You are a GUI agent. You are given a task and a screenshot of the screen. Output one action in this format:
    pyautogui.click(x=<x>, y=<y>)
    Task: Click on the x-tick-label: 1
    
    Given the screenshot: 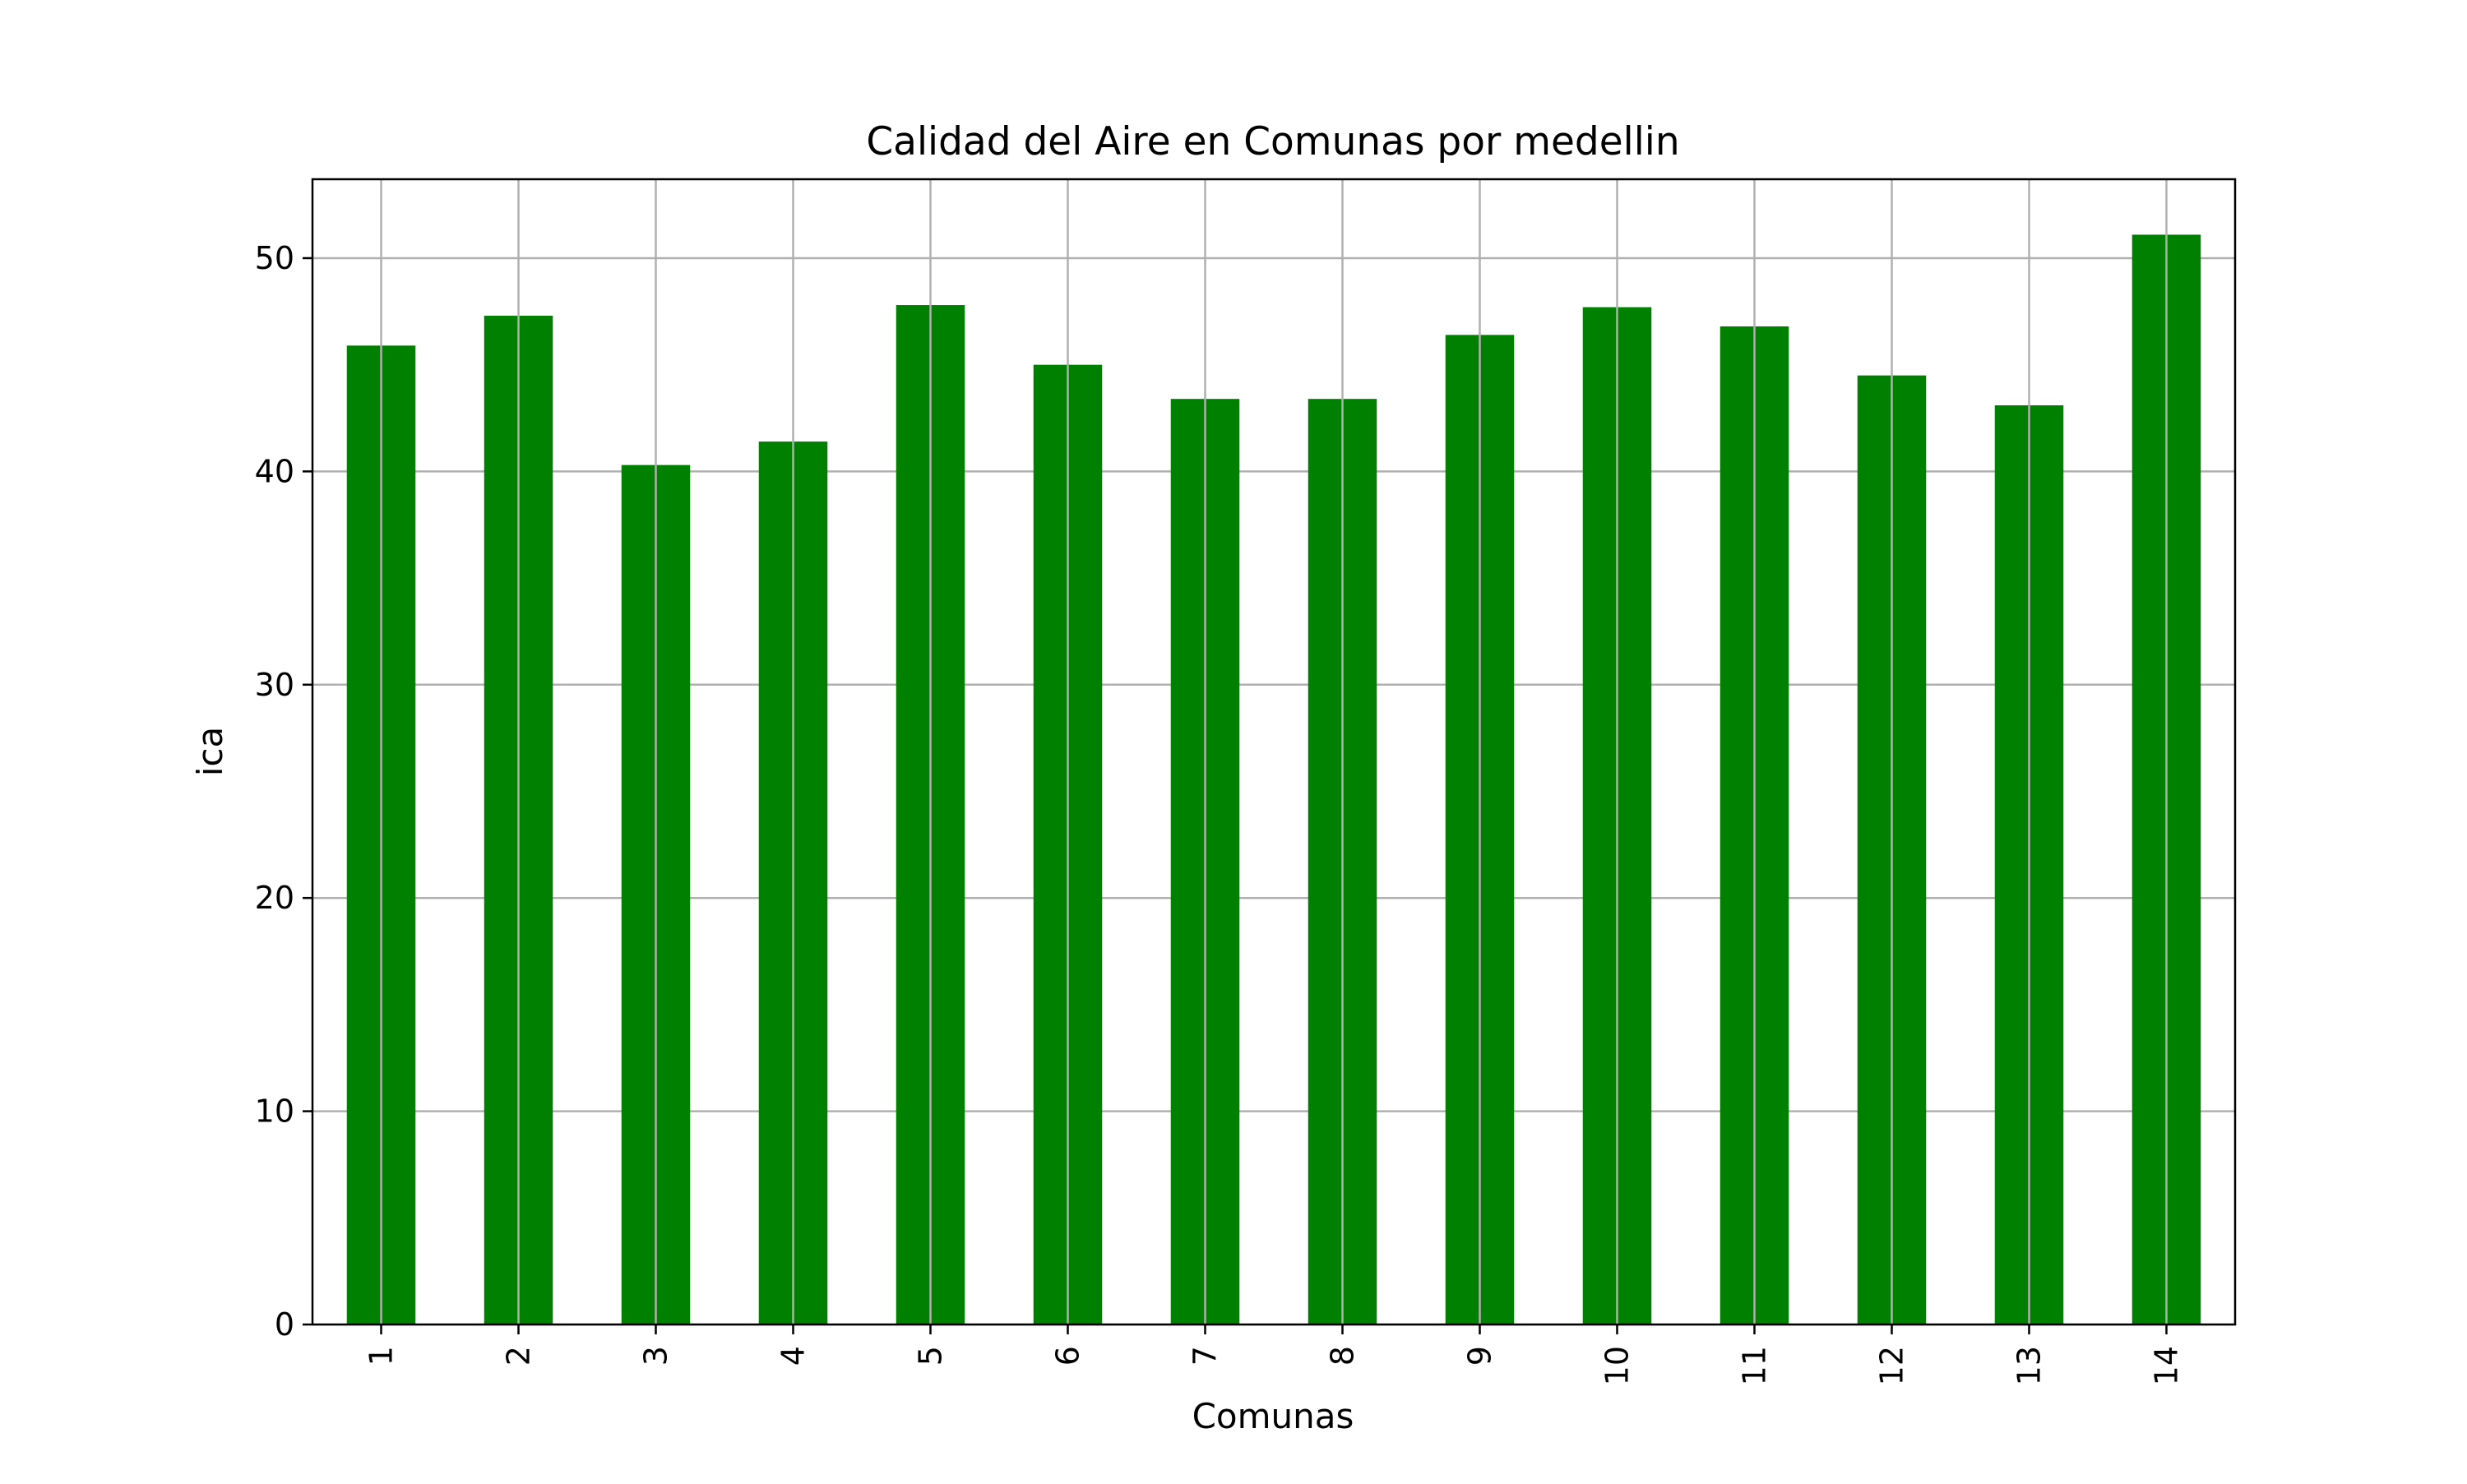 What is the action you would take?
    pyautogui.click(x=381, y=1356)
    